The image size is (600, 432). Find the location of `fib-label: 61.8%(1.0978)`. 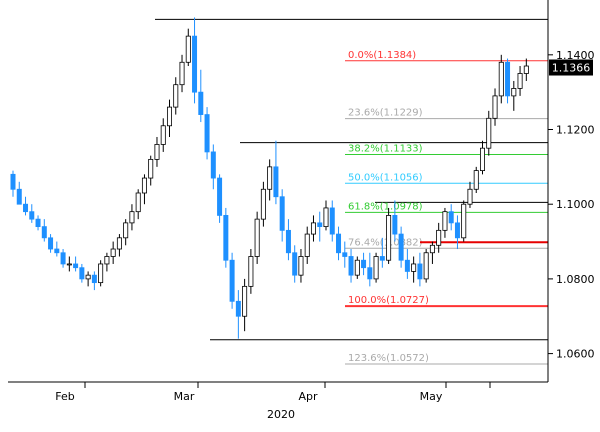

fib-label: 61.8%(1.0978) is located at coordinates (385, 206).